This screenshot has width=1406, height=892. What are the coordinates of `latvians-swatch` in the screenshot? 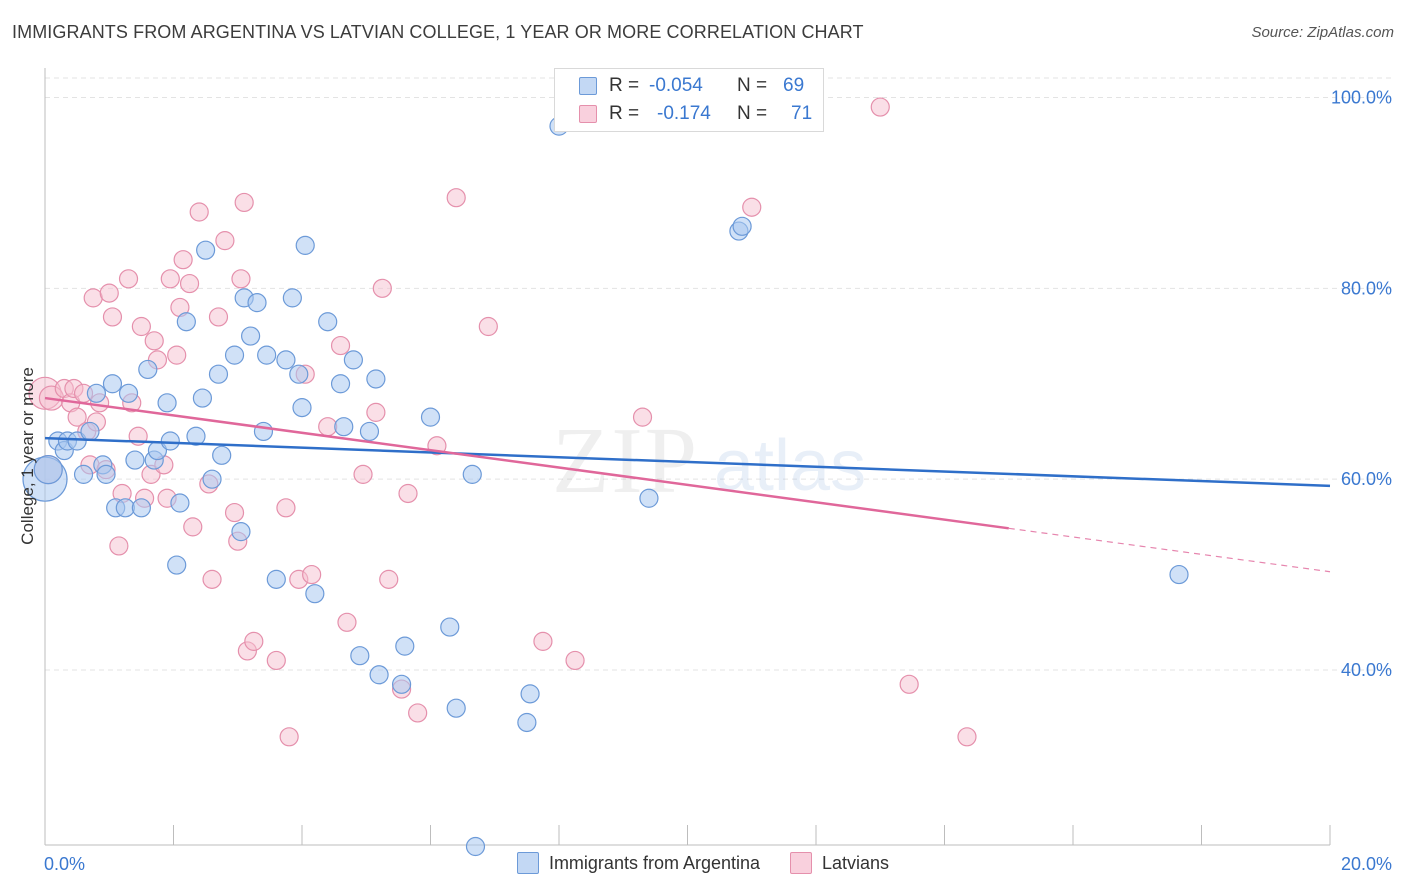 It's located at (801, 863).